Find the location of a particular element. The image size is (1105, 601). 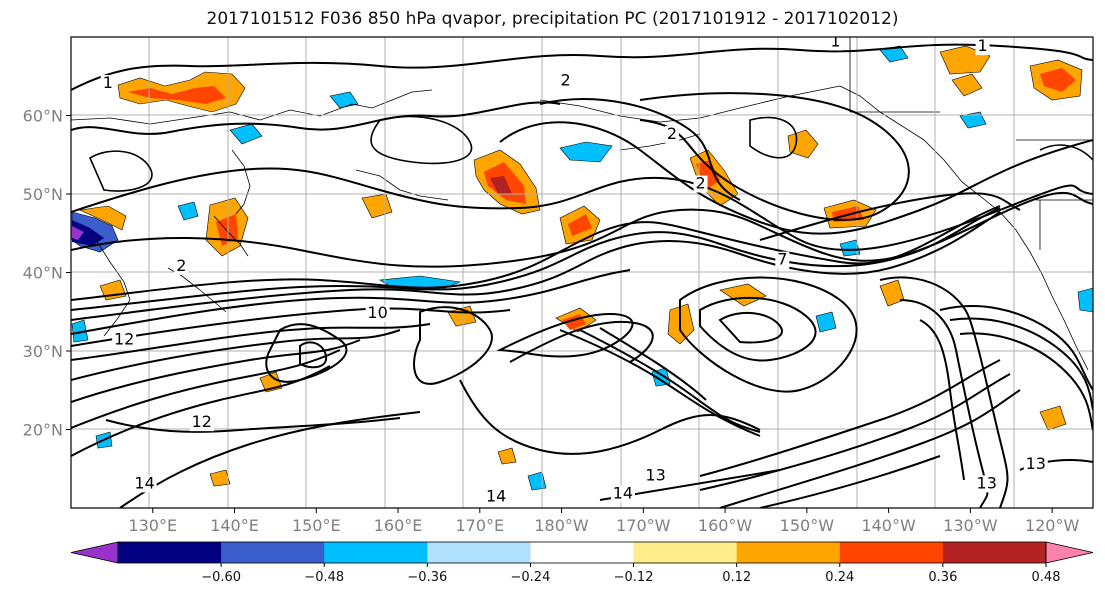

lon-tick-label: 150°W is located at coordinates (807, 525).